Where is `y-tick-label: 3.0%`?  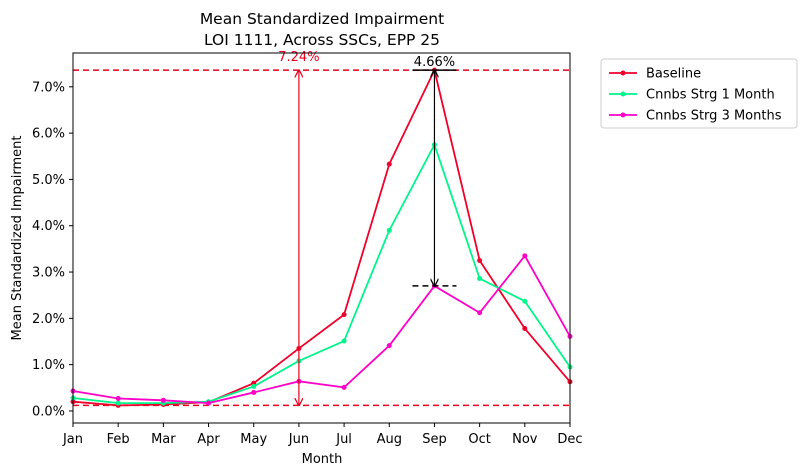
y-tick-label: 3.0% is located at coordinates (48, 273).